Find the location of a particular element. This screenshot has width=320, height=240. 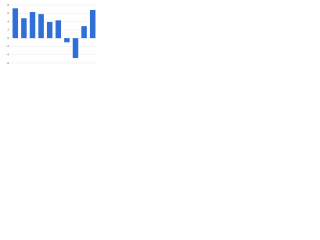

y-tick-label: 4 is located at coordinates (8, 21).